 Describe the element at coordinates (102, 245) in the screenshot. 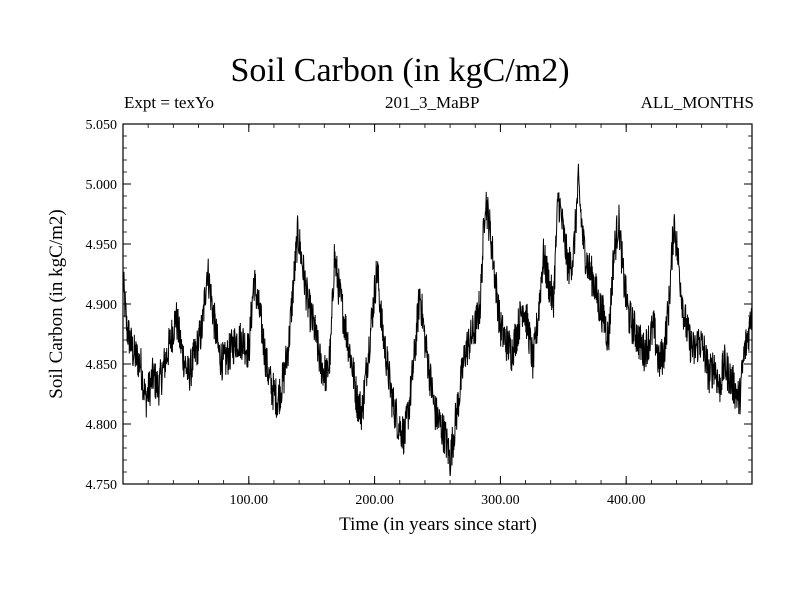

I see `y-tick-label: 4.950` at that location.